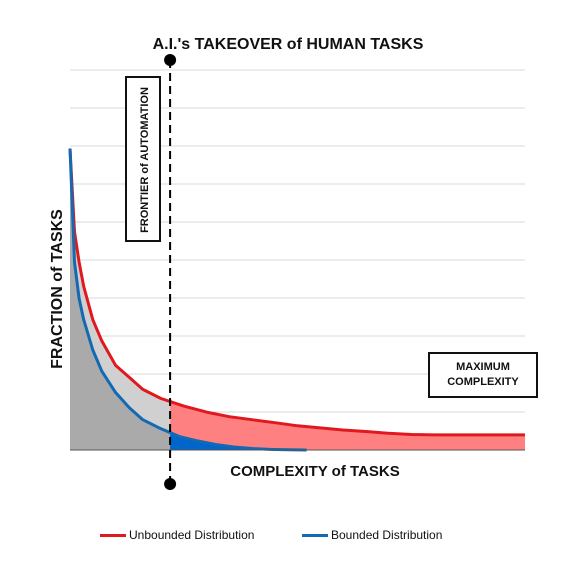 The width and height of the screenshot is (576, 576). What do you see at coordinates (113, 535) in the screenshot?
I see `legend-swatch-unbounded` at bounding box center [113, 535].